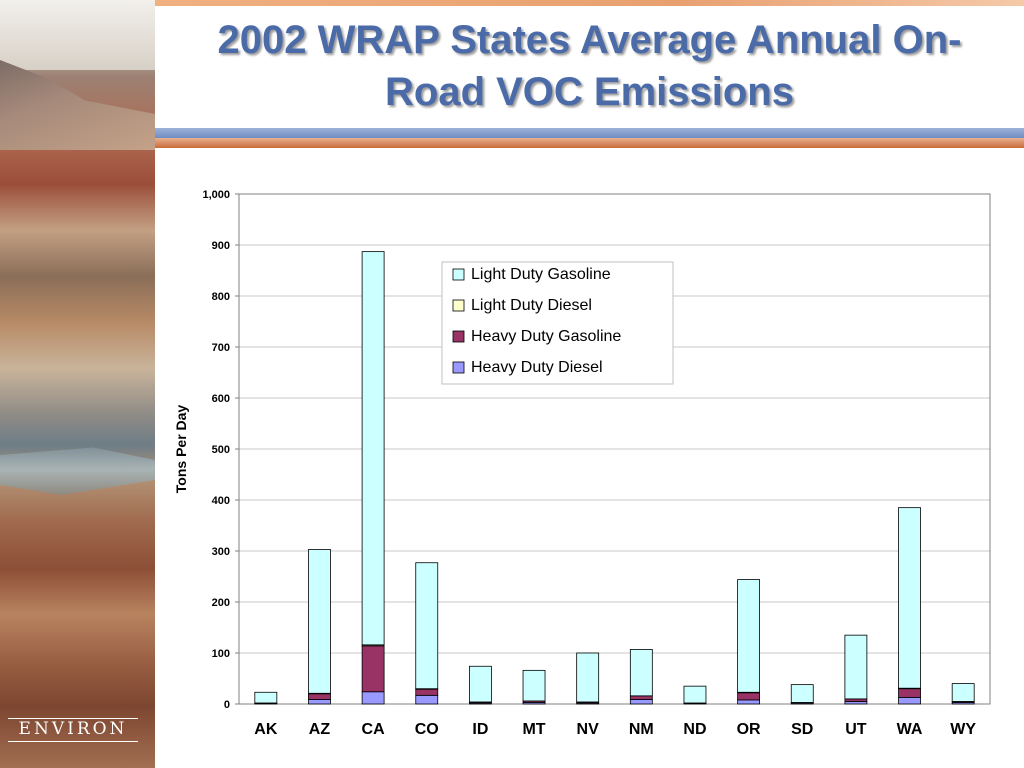  I want to click on photo-ridge, so click(77, 105).